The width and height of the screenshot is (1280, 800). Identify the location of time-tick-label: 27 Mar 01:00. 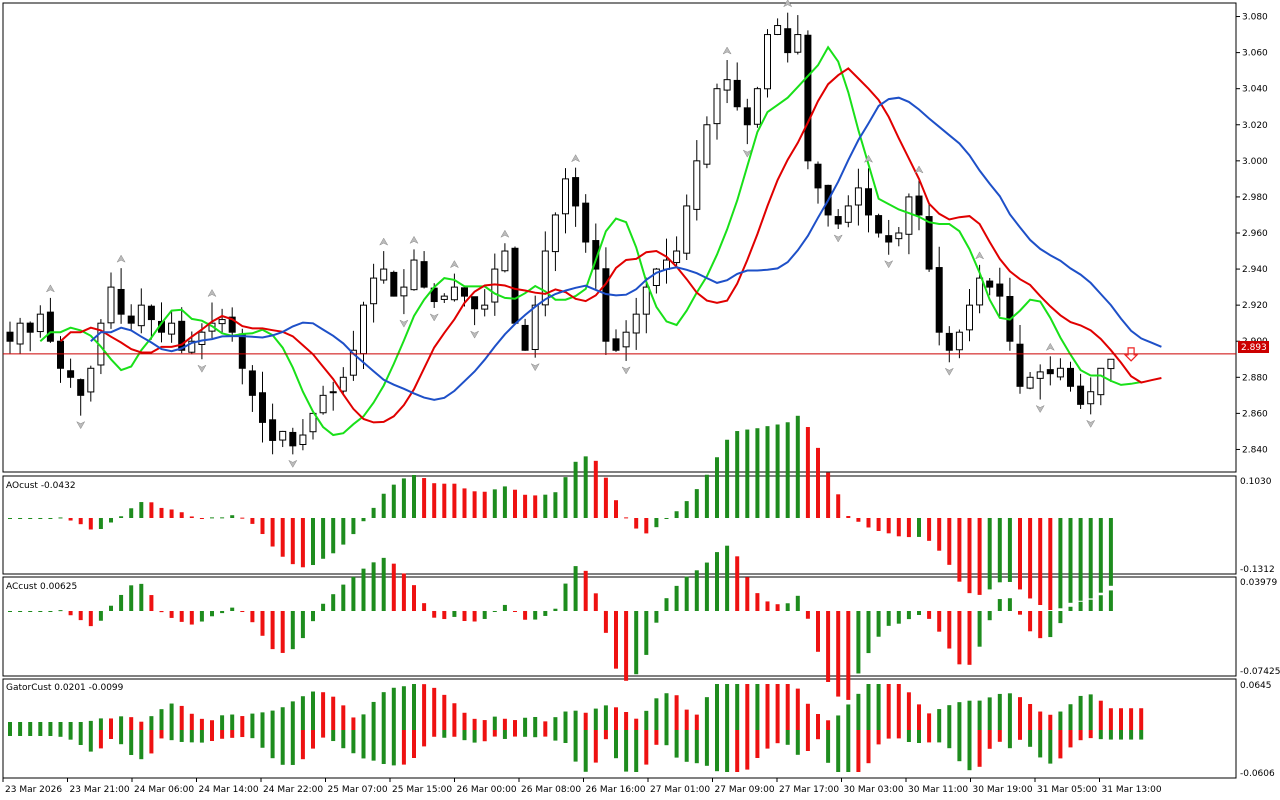
(680, 790).